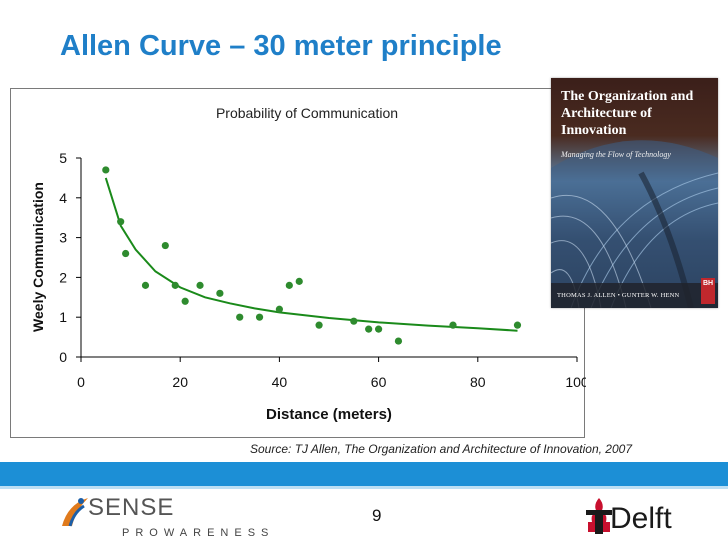 The width and height of the screenshot is (728, 546). I want to click on y-tick-label: 1, so click(63, 317).